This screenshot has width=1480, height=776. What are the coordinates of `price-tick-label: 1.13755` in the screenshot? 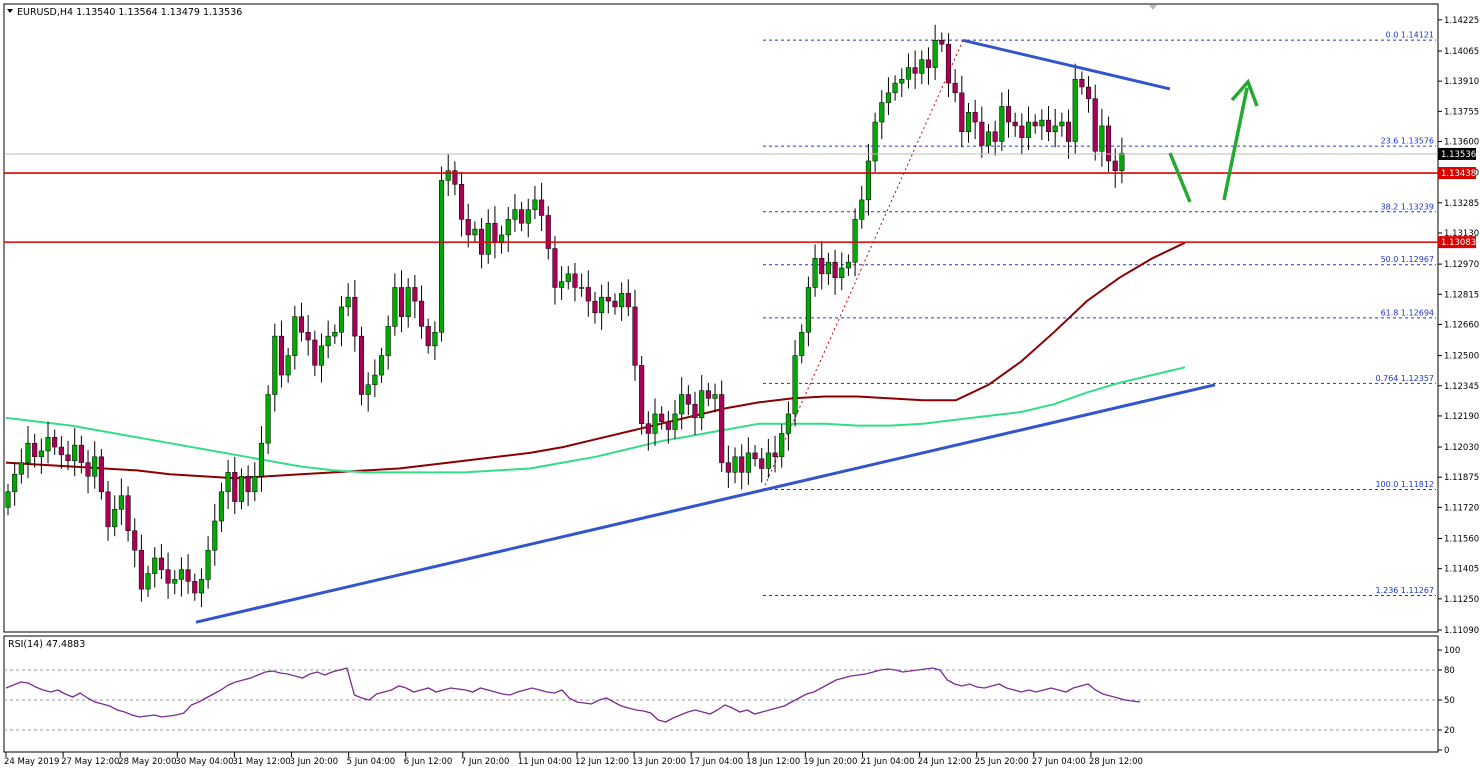 It's located at (1461, 112).